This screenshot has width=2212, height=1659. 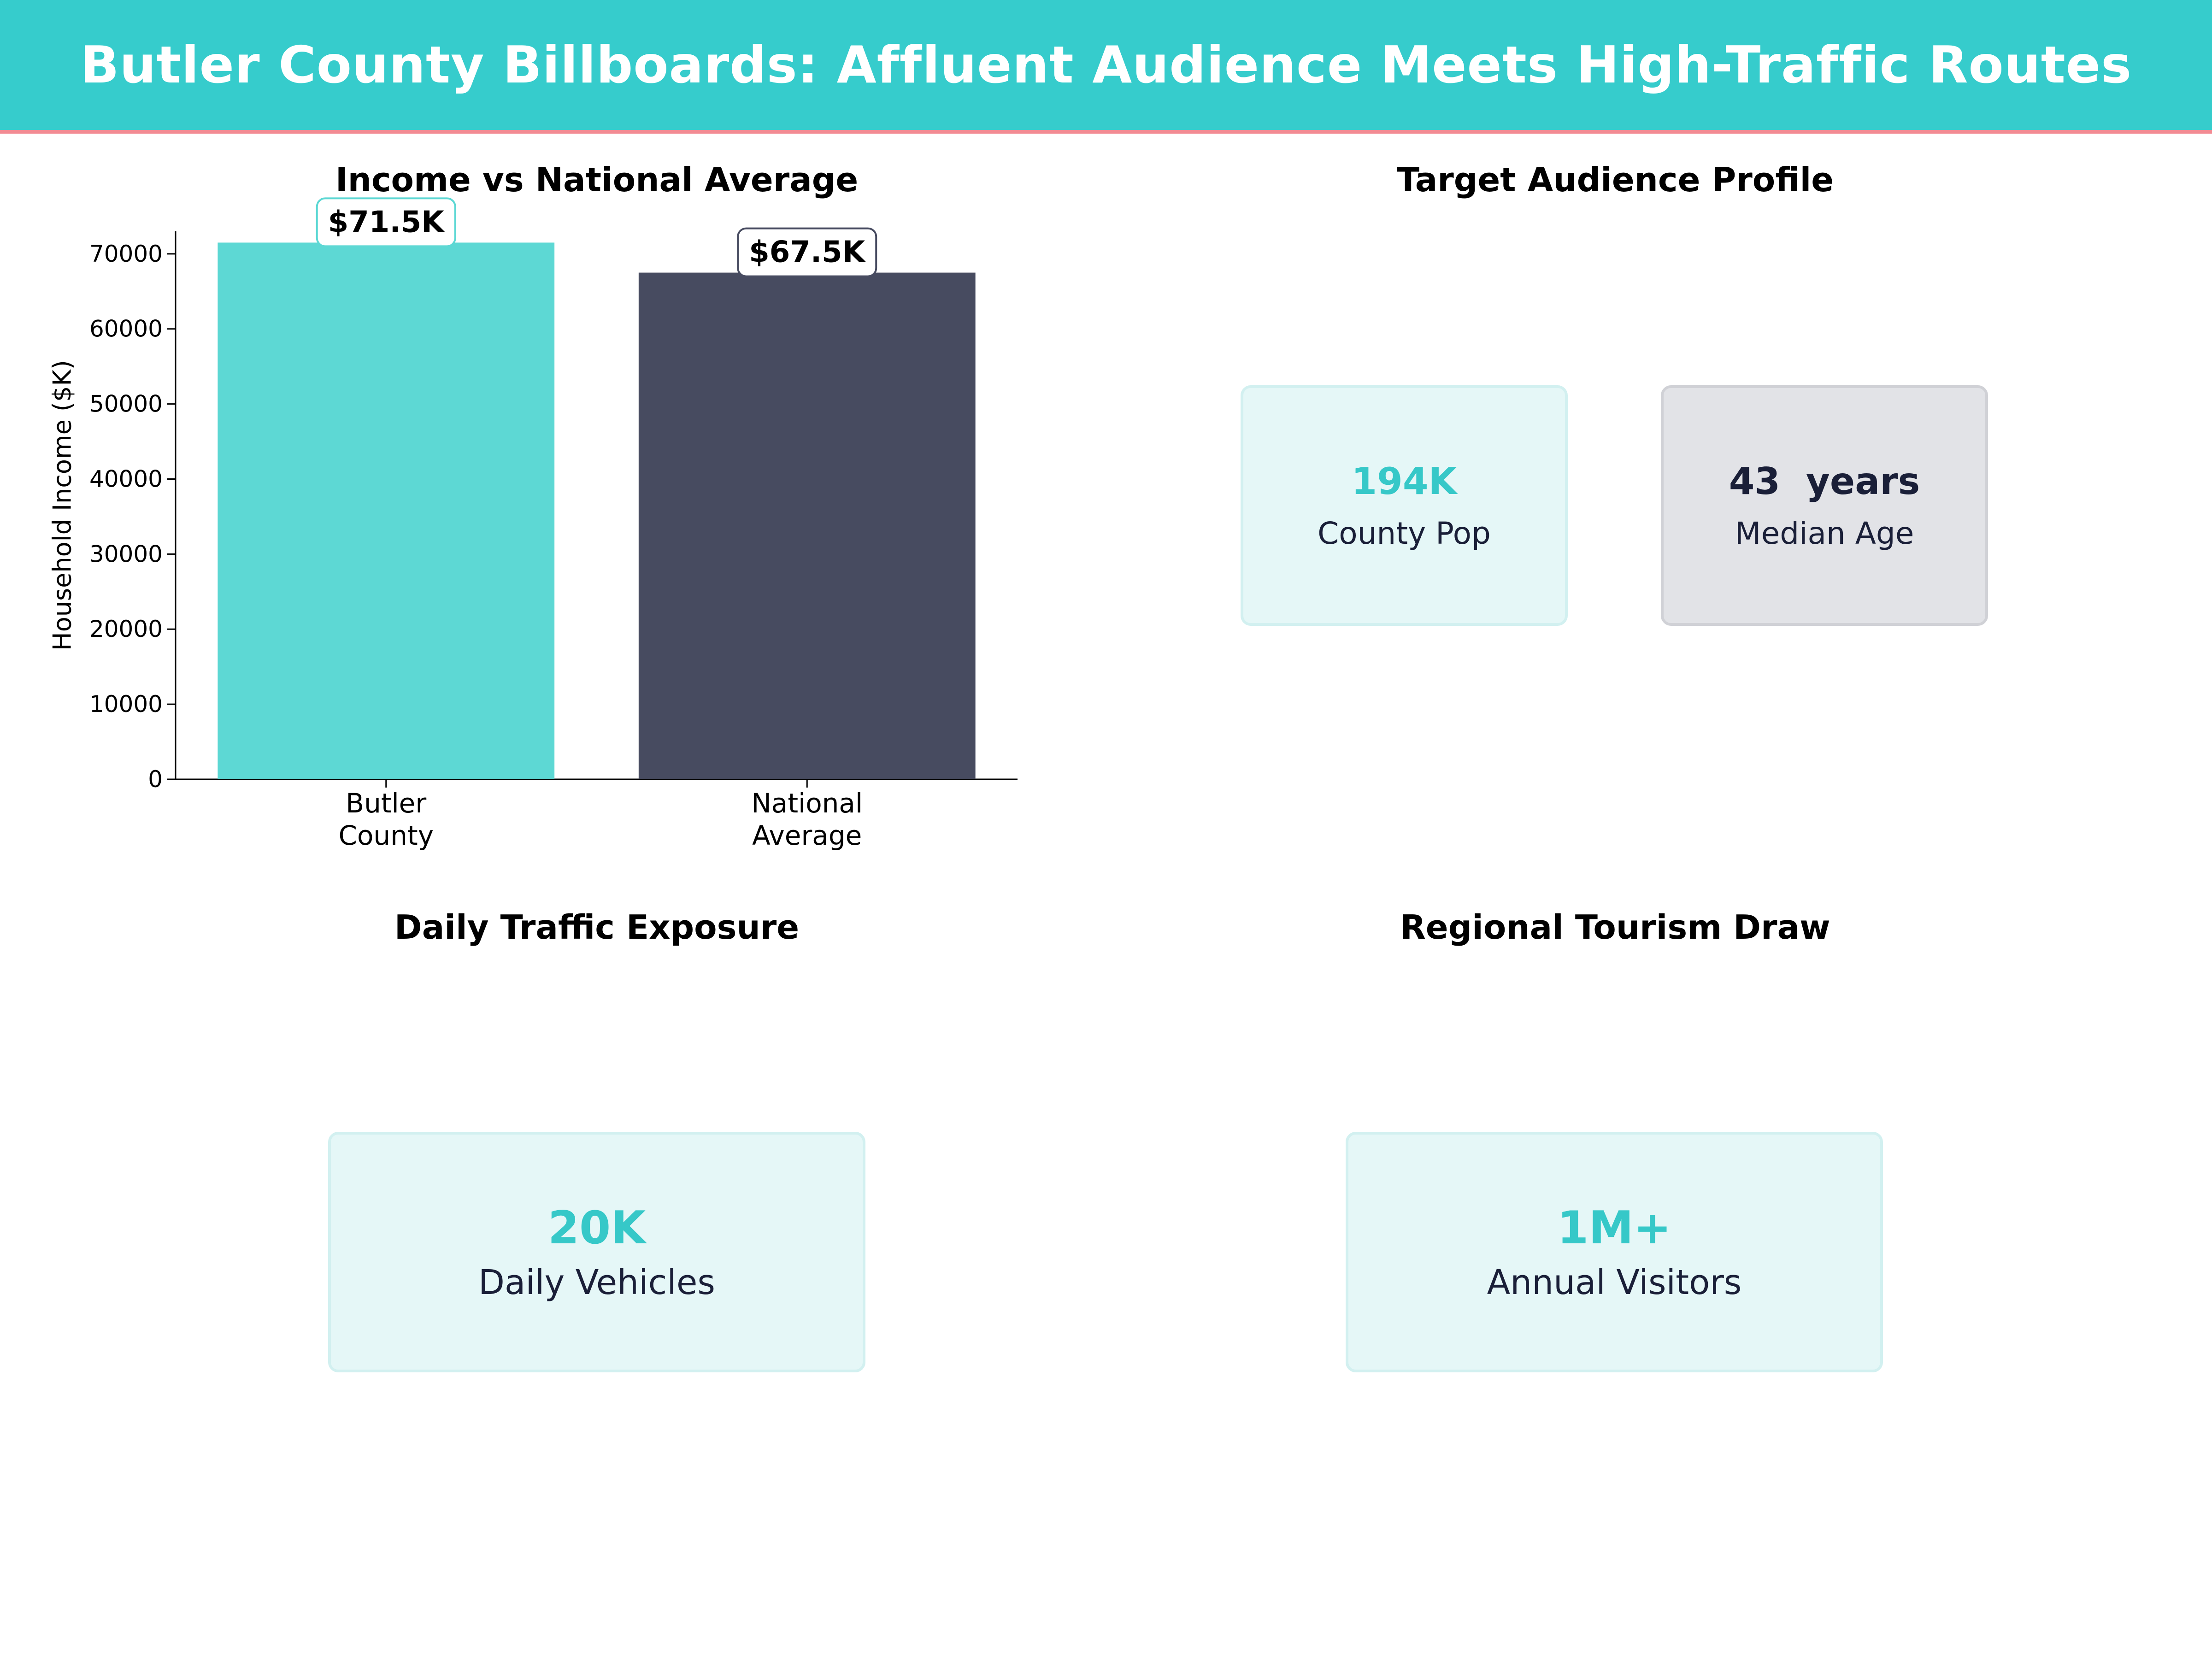 What do you see at coordinates (1615, 927) in the screenshot?
I see `tourism-panel-title: Regional Tourism Draw` at bounding box center [1615, 927].